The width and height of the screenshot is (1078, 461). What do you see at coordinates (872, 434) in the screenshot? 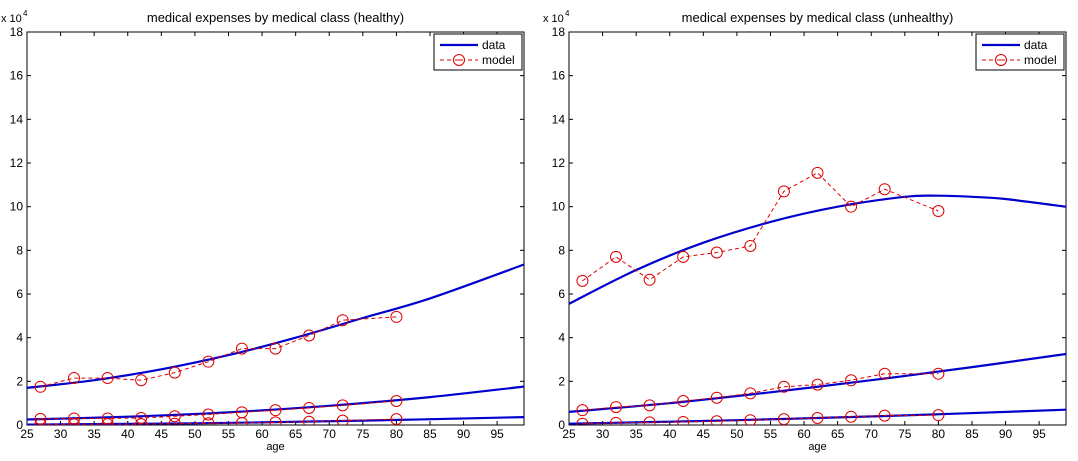
I see `chart-1-xtick-label-9: 70` at bounding box center [872, 434].